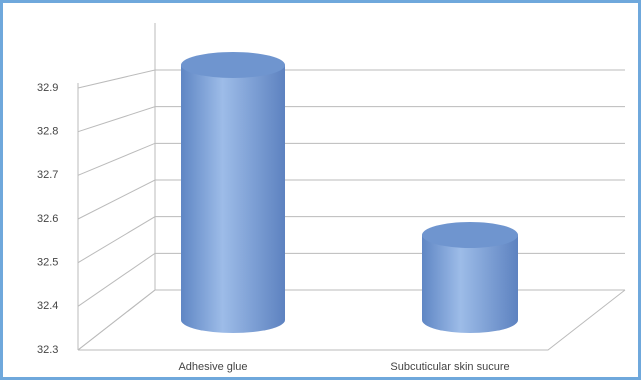 The image size is (641, 380). Describe the element at coordinates (449, 367) in the screenshot. I see `x-tick-label: Subcuticular skin sucure` at that location.